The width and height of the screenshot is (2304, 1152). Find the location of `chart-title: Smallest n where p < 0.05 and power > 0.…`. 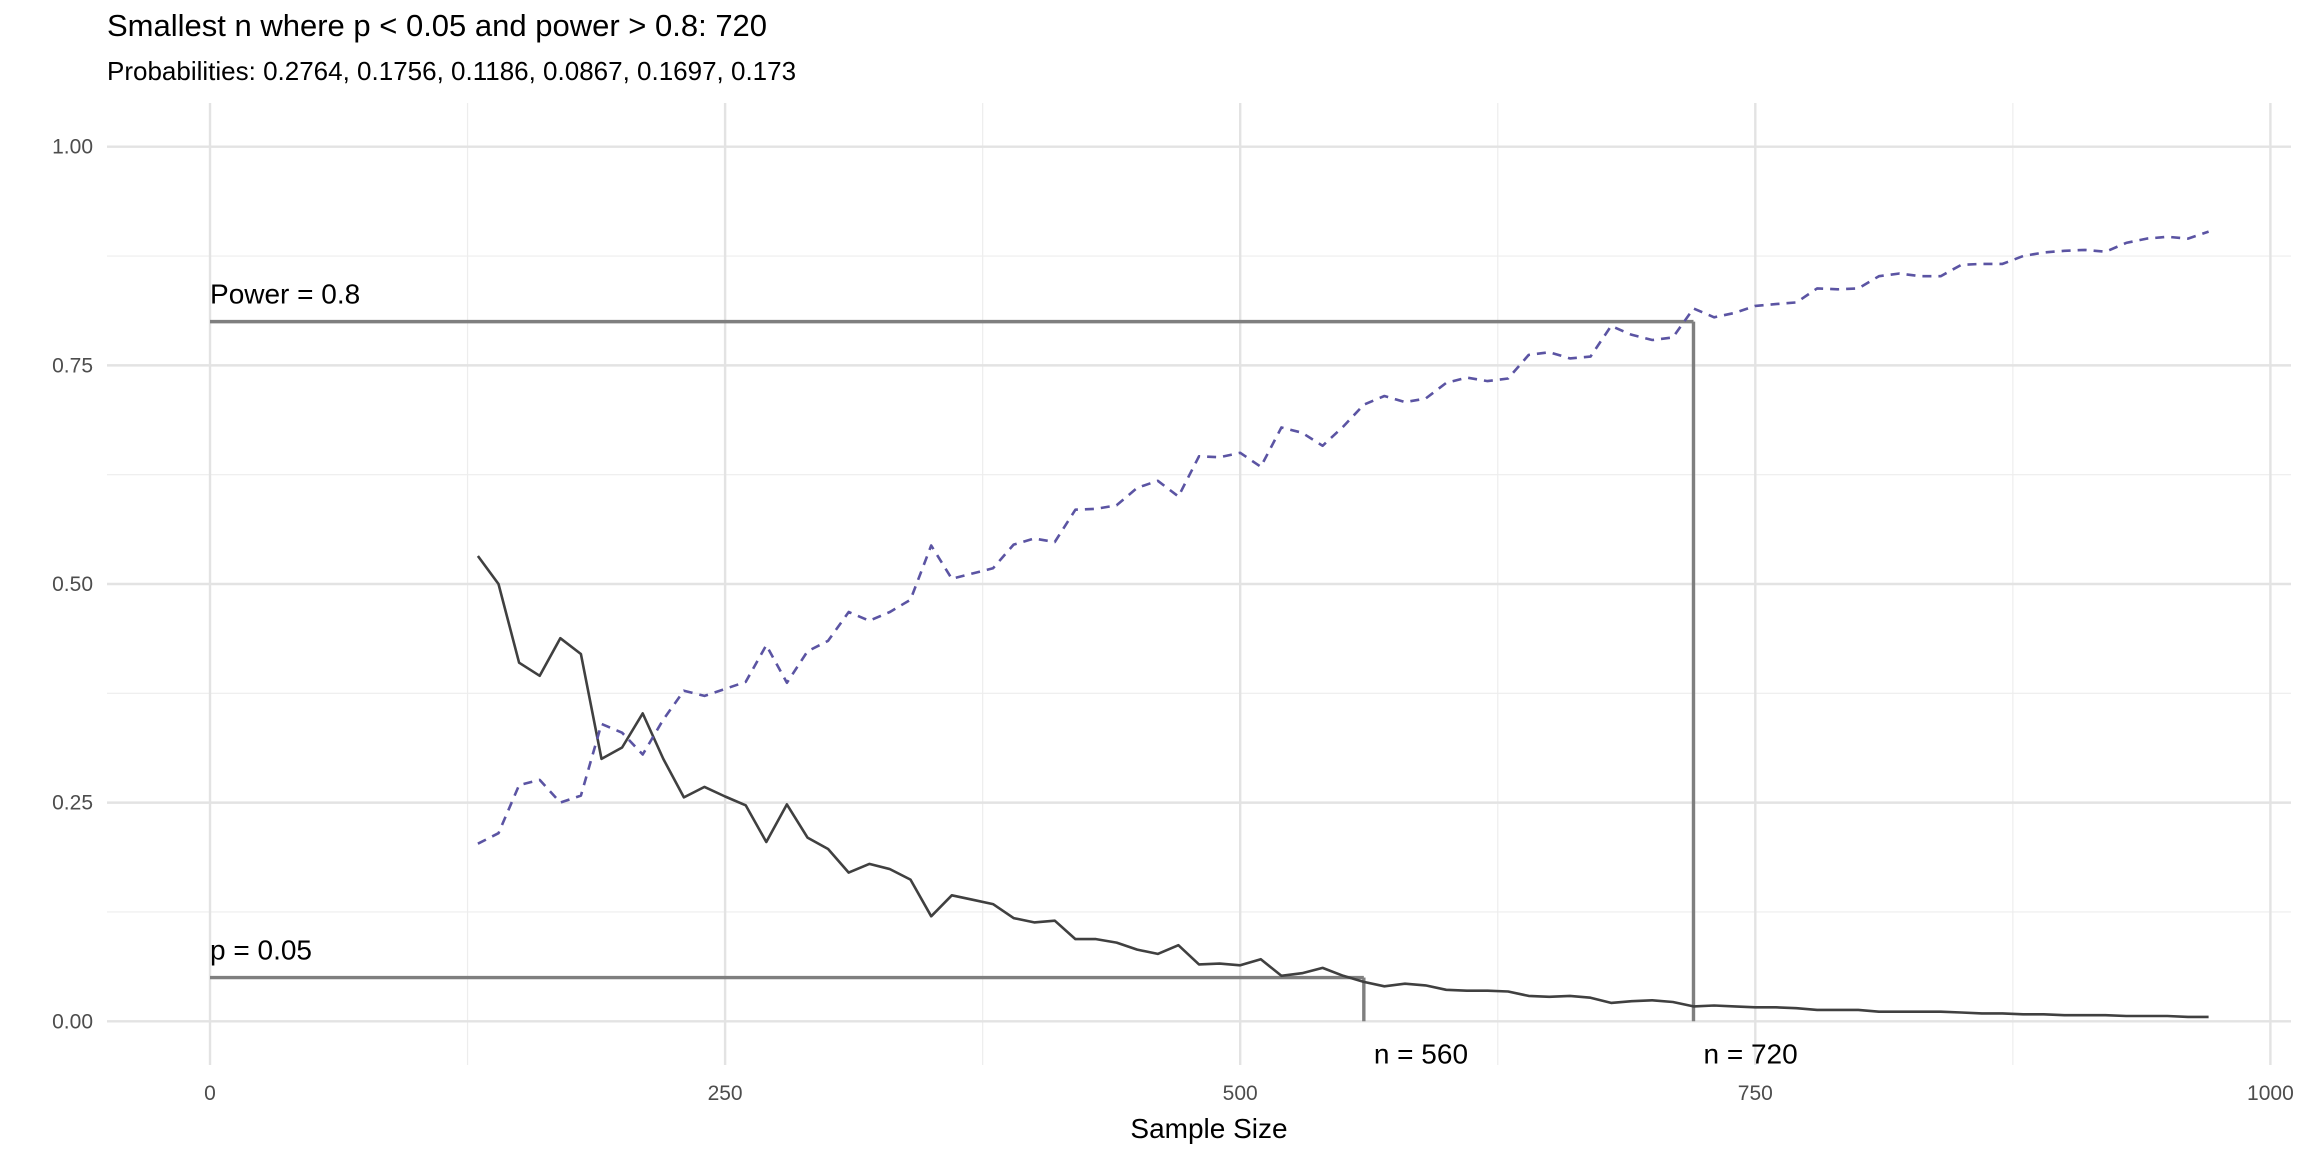

chart-title: Smallest n where p < 0.05 and power > 0.… is located at coordinates (437, 25).